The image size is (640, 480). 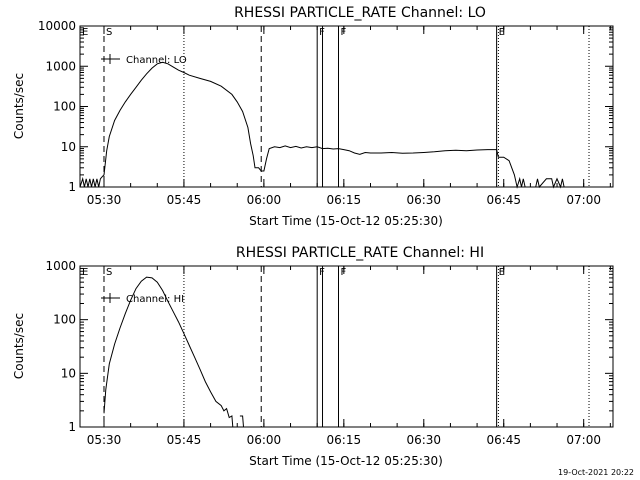 What do you see at coordinates (64, 107) in the screenshot?
I see `y-tick-label-lo-2: 100` at bounding box center [64, 107].